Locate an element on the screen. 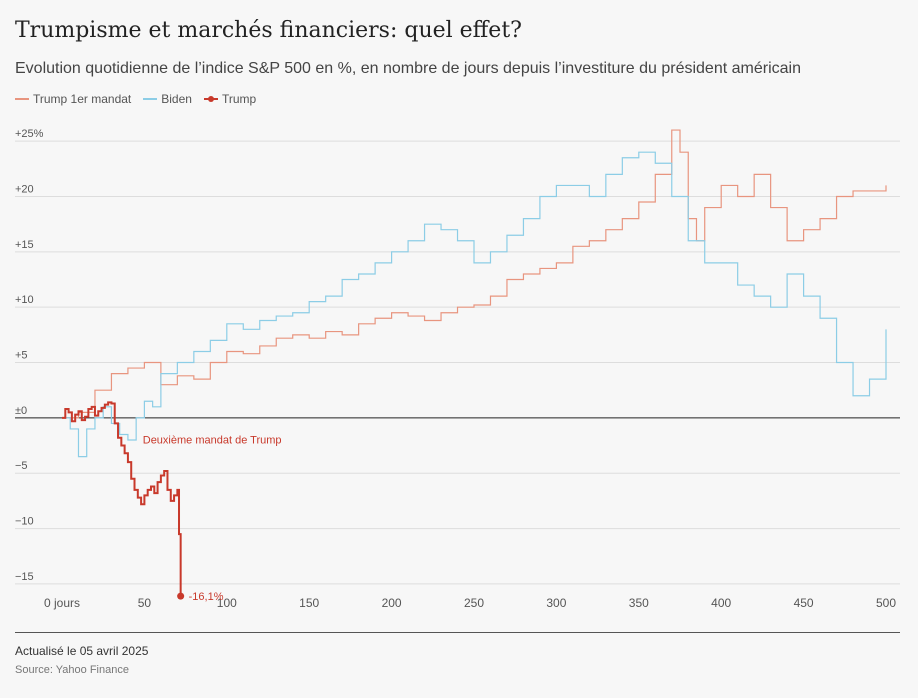 The height and width of the screenshot is (698, 918). x-tick-label: 150 is located at coordinates (309, 603).